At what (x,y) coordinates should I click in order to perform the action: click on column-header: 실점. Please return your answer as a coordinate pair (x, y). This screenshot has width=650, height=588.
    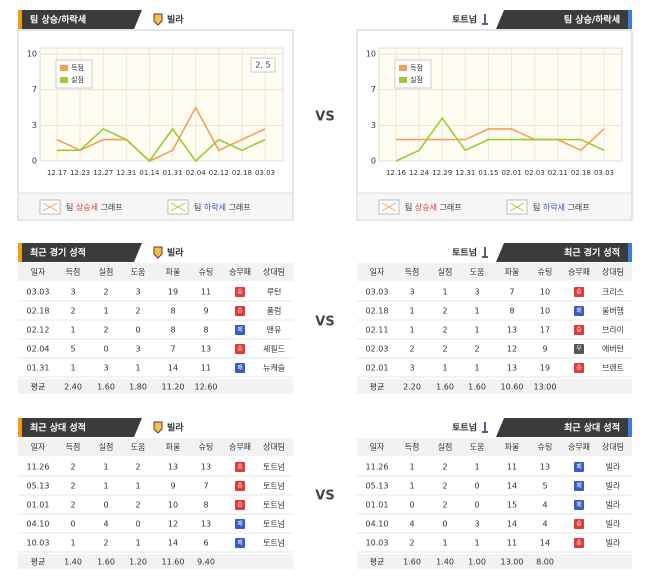
    Looking at the image, I should click on (106, 447).